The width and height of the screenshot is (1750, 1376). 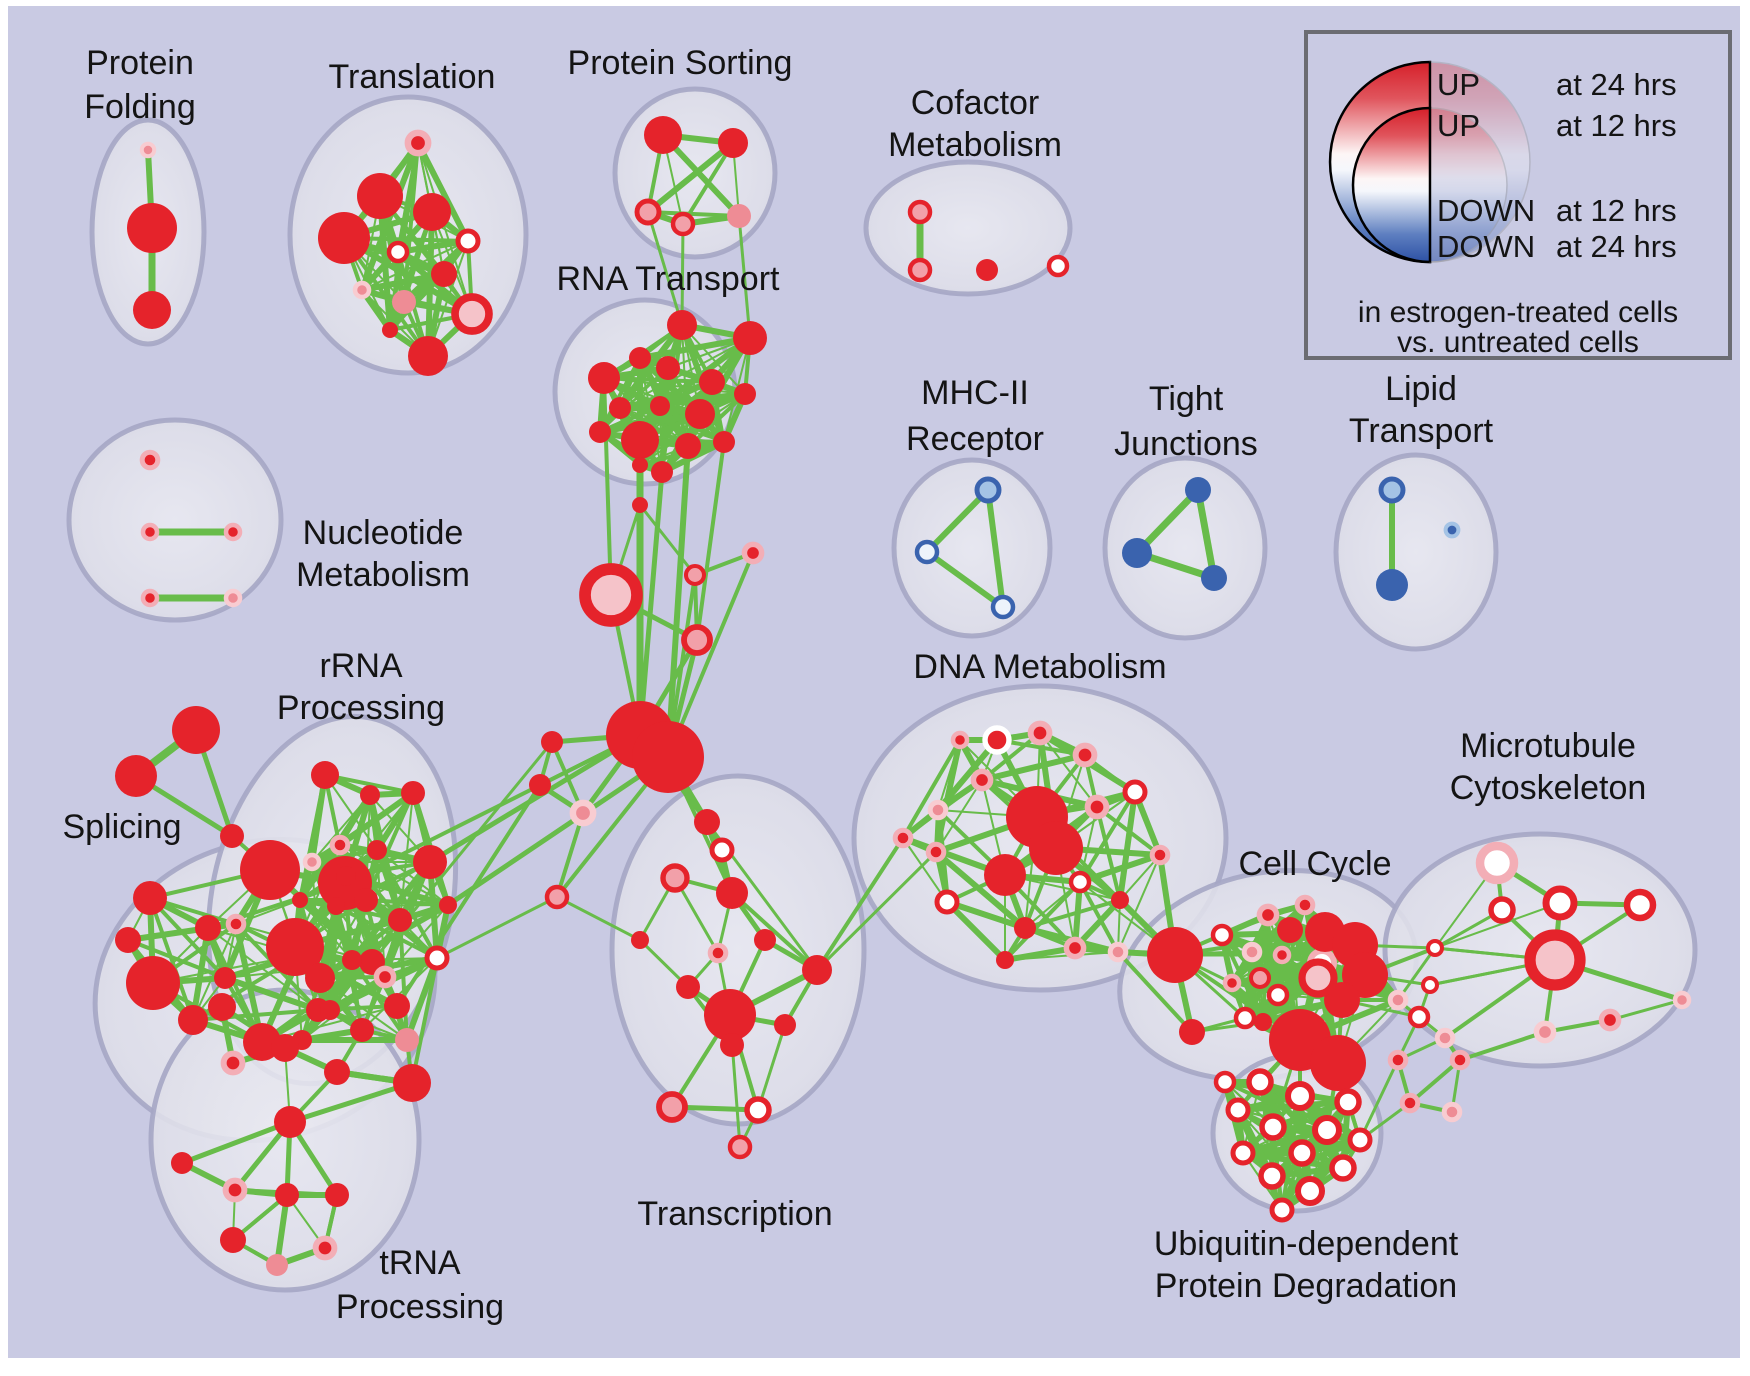 What do you see at coordinates (1242, 978) in the screenshot?
I see `edge-cell-cycle` at bounding box center [1242, 978].